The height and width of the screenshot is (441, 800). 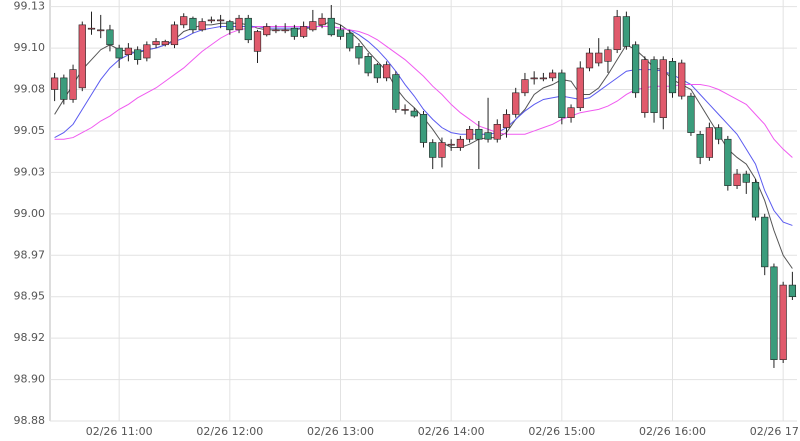 I want to click on y-tick-label: 98.95, so click(x=30, y=296).